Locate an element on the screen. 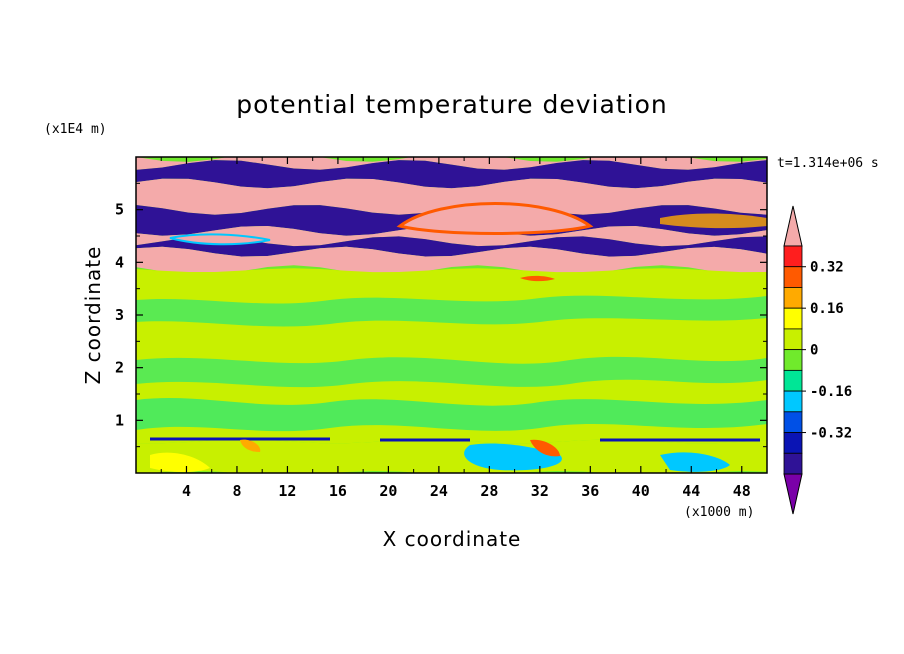 Image resolution: width=904 pixels, height=654 pixels. x-tick-label: 20 is located at coordinates (388, 491).